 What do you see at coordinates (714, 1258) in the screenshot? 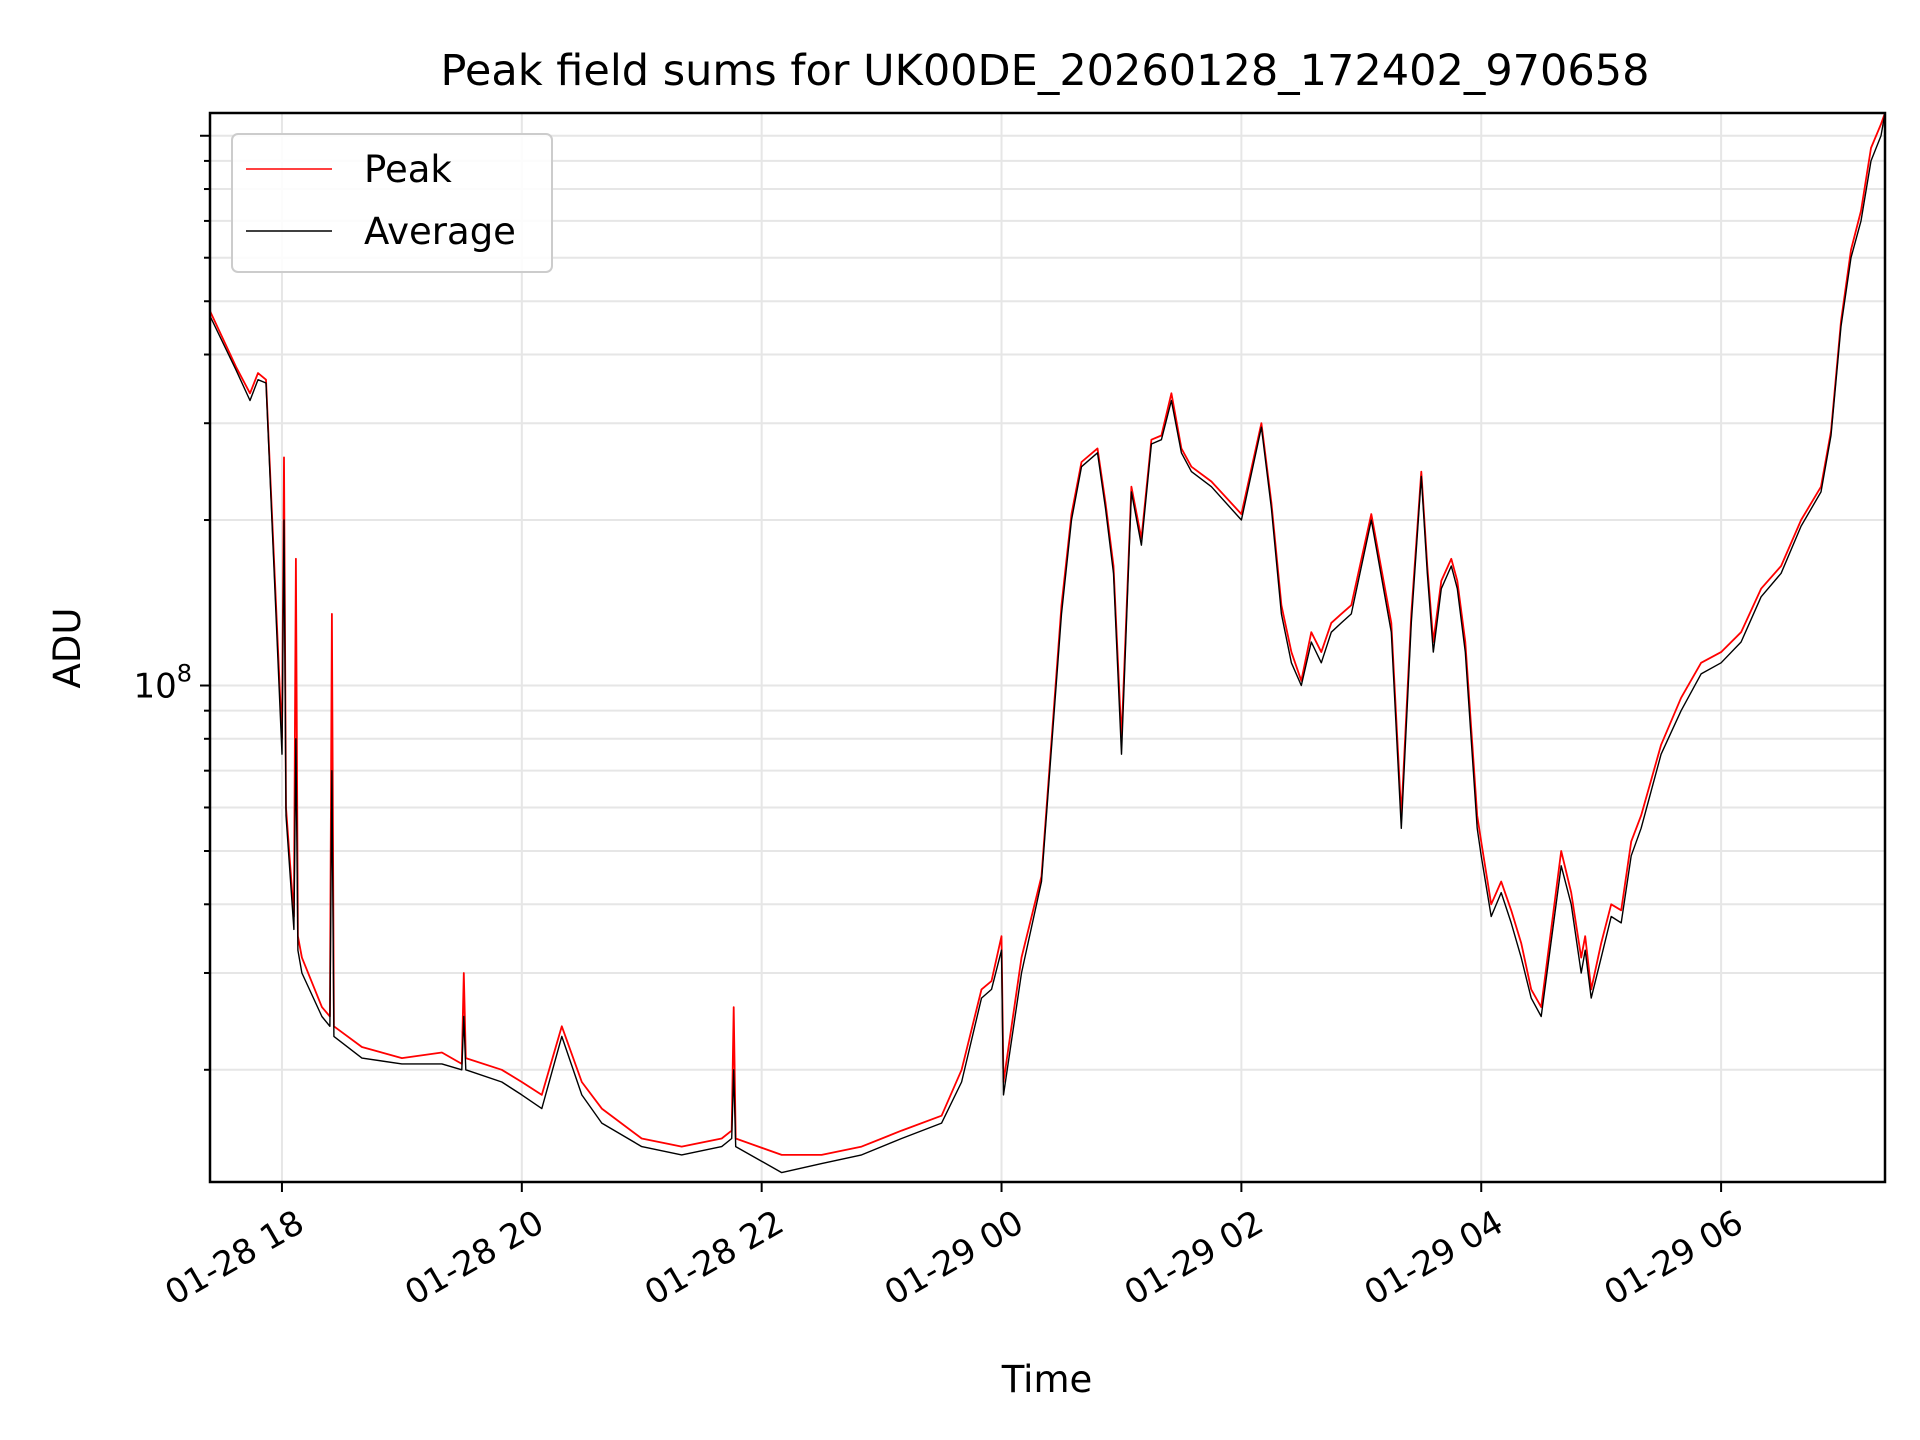
I see `x-tick-label: 01-28 22` at bounding box center [714, 1258].